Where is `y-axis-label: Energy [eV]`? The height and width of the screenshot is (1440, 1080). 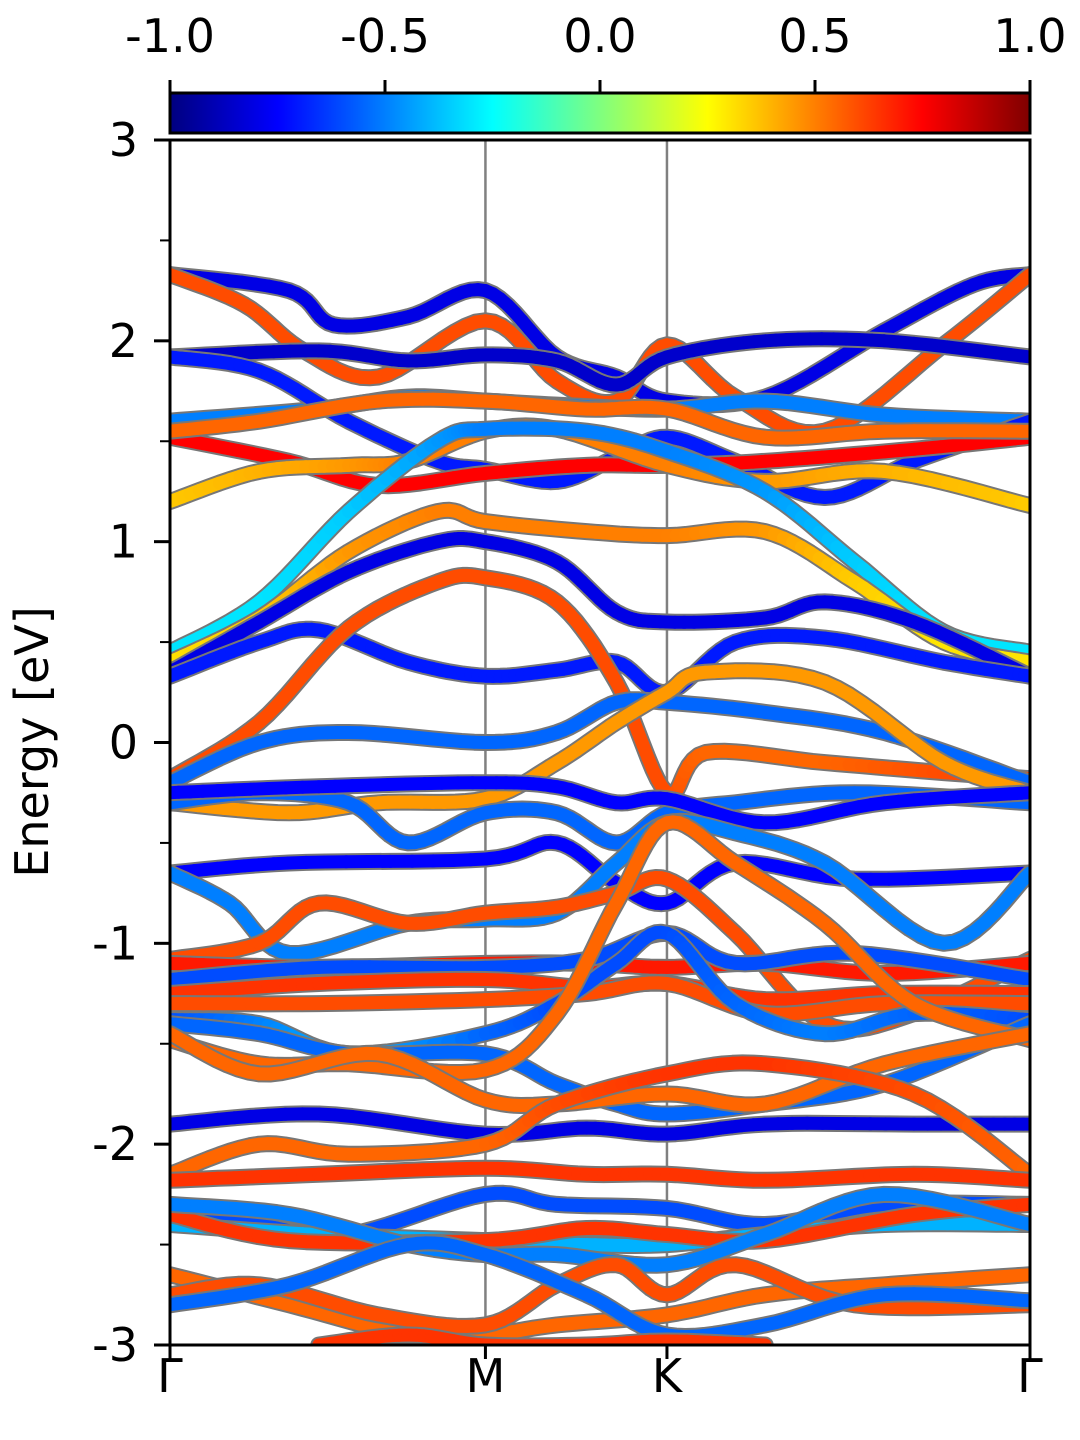 y-axis-label: Energy [eV] is located at coordinates (32, 741).